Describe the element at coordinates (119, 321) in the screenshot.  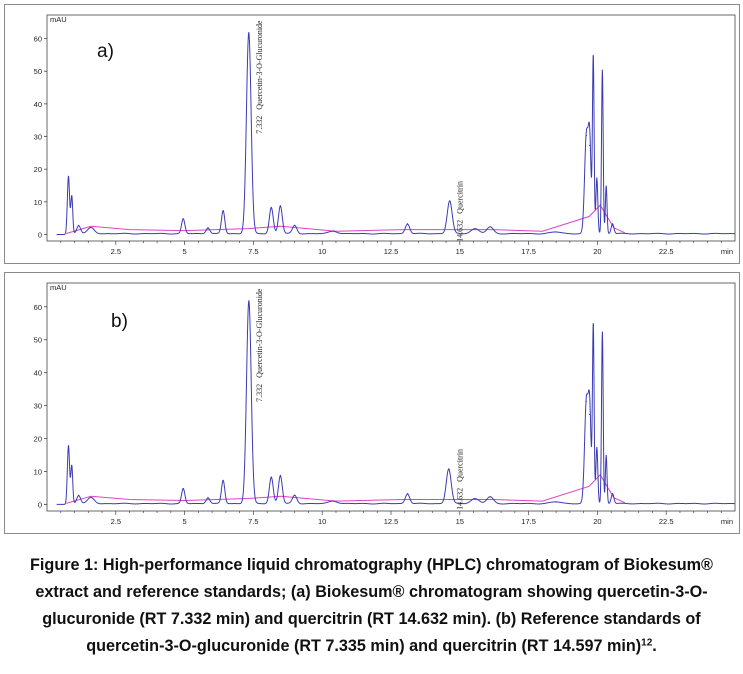
I see `panel-label: b)` at that location.